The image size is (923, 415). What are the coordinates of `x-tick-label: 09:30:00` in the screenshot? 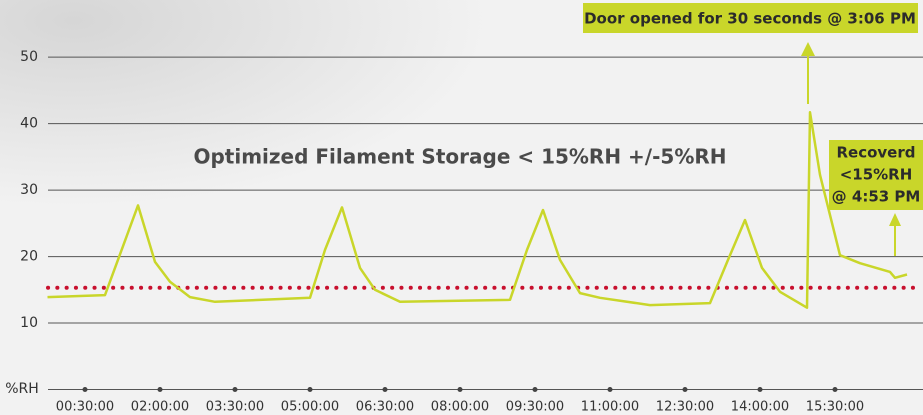 It's located at (535, 407).